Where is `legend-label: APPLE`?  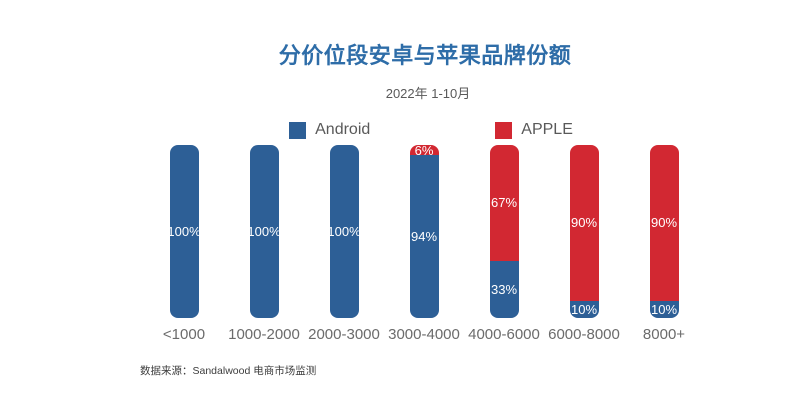
legend-label: APPLE is located at coordinates (547, 129).